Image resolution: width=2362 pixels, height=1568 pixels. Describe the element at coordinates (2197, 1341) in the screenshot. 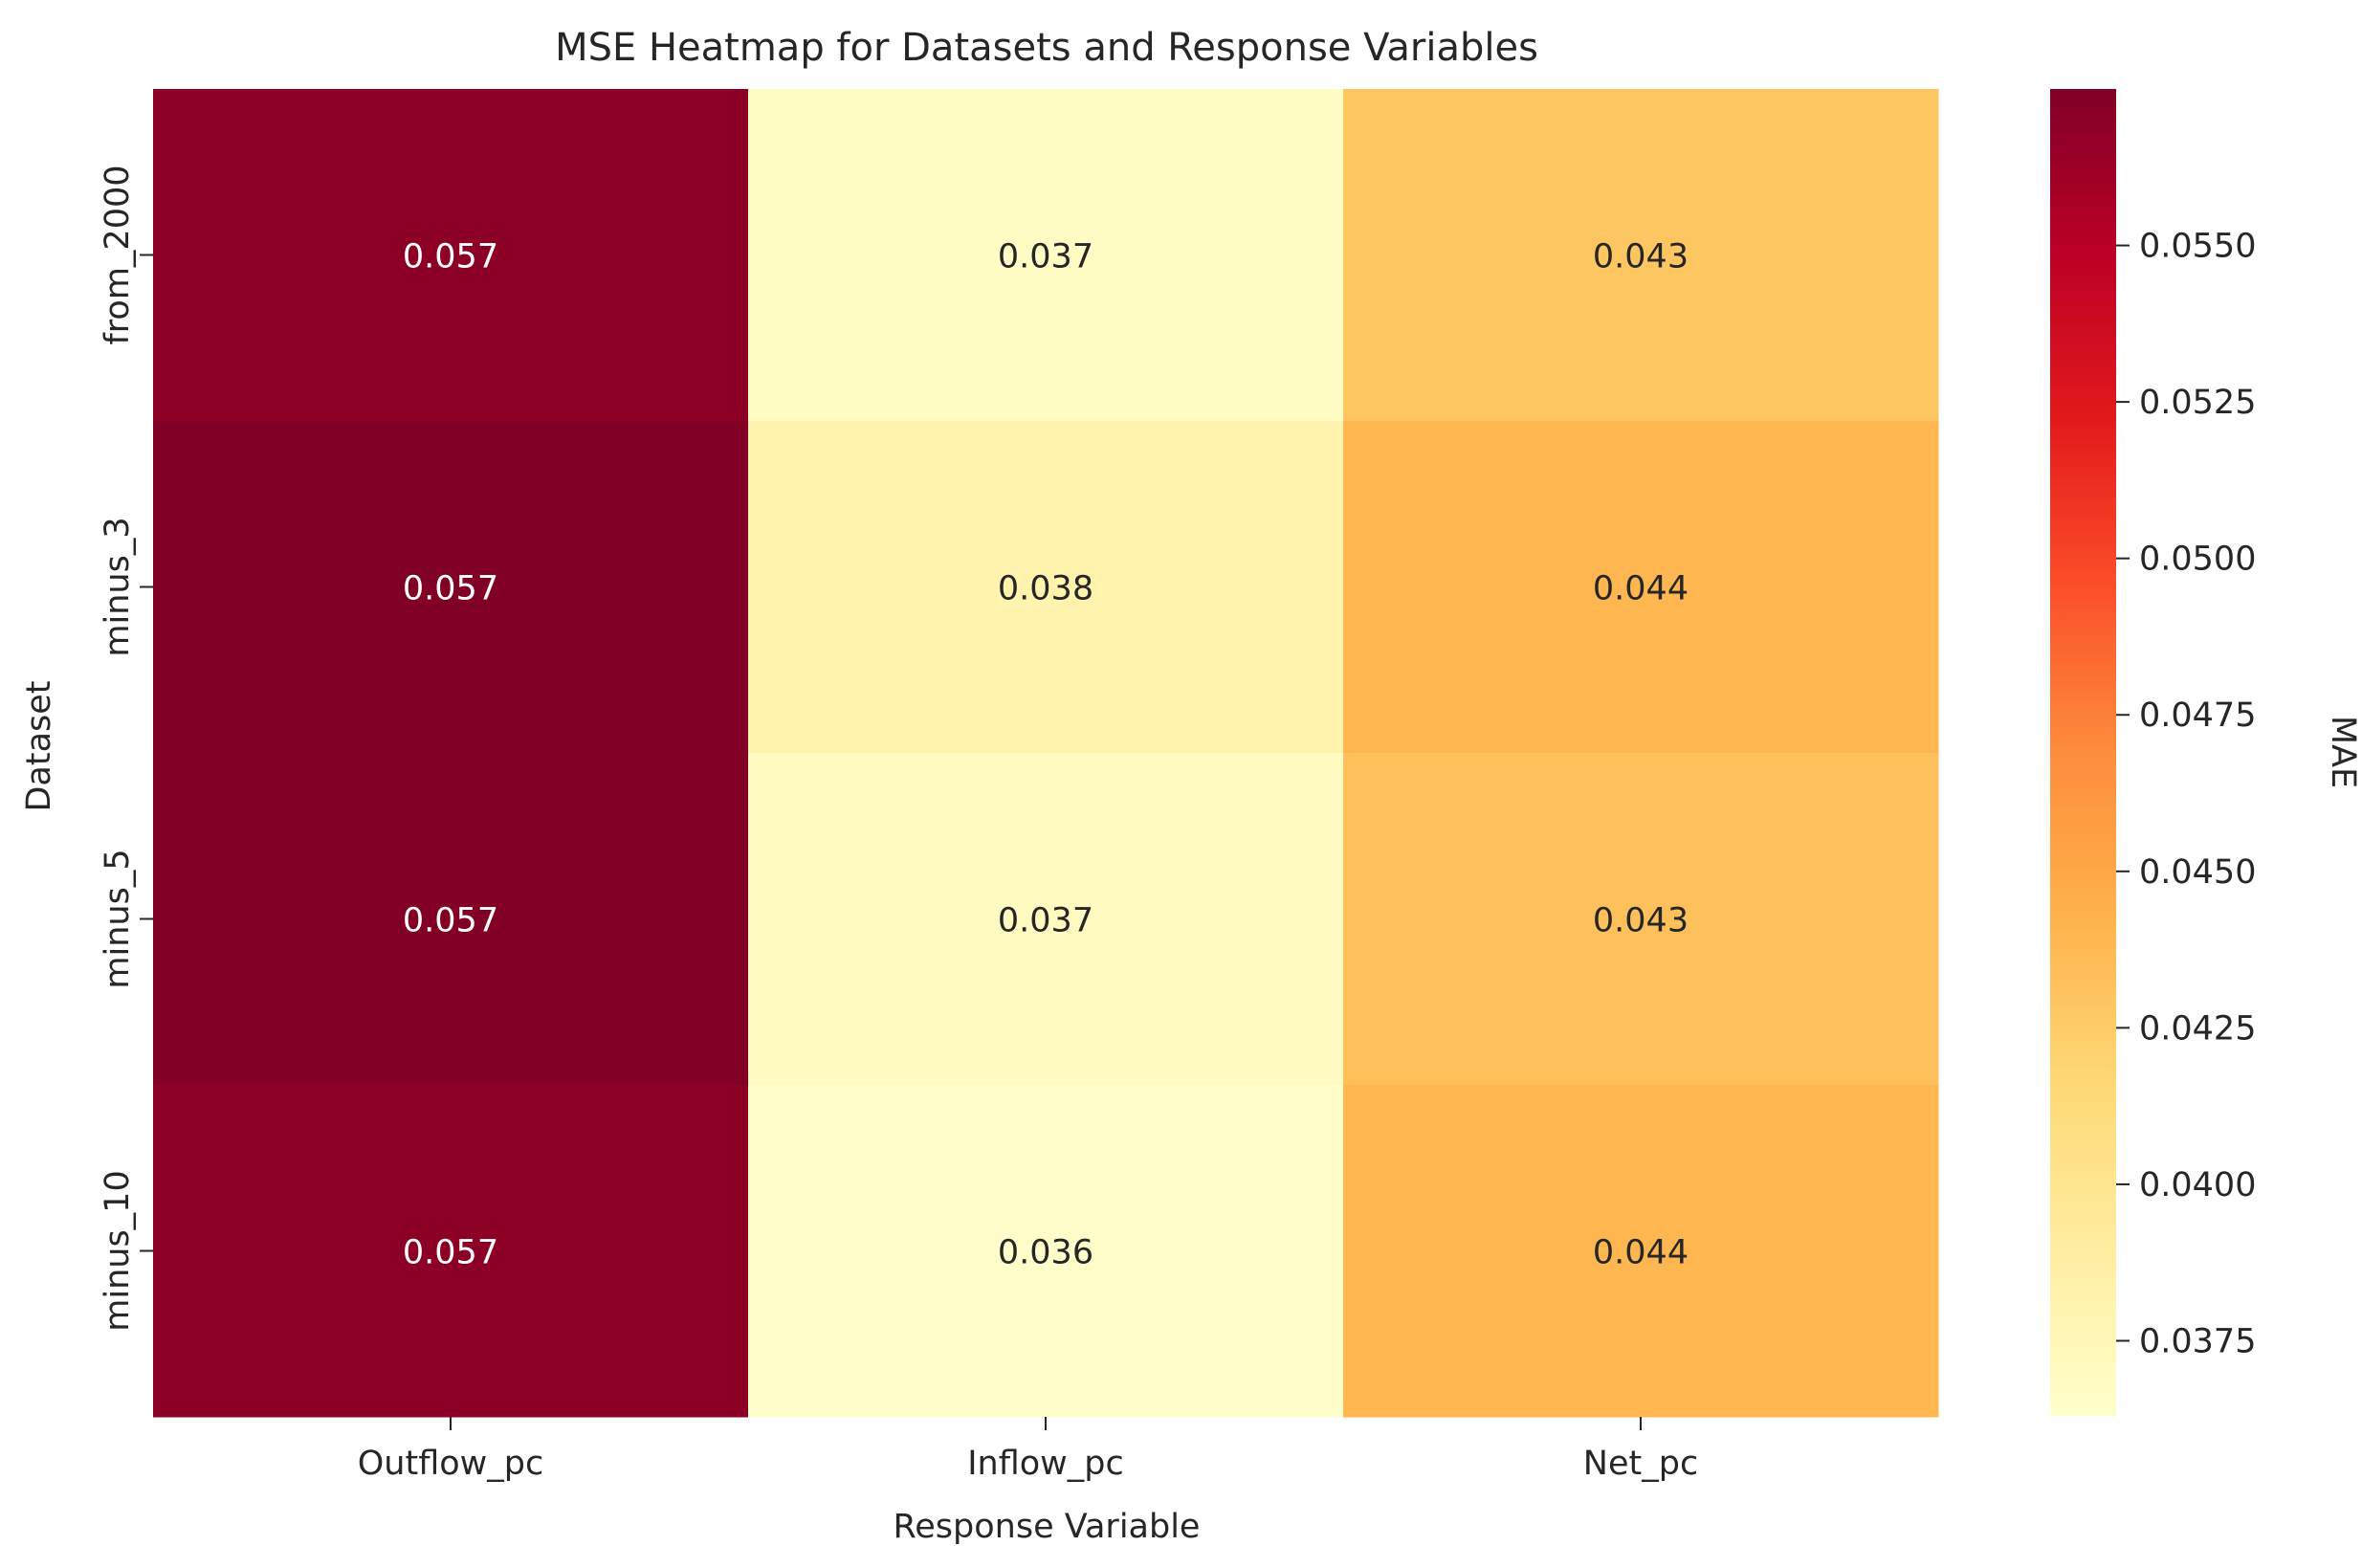

I see `colorbar-tick-label: 0.0375` at that location.